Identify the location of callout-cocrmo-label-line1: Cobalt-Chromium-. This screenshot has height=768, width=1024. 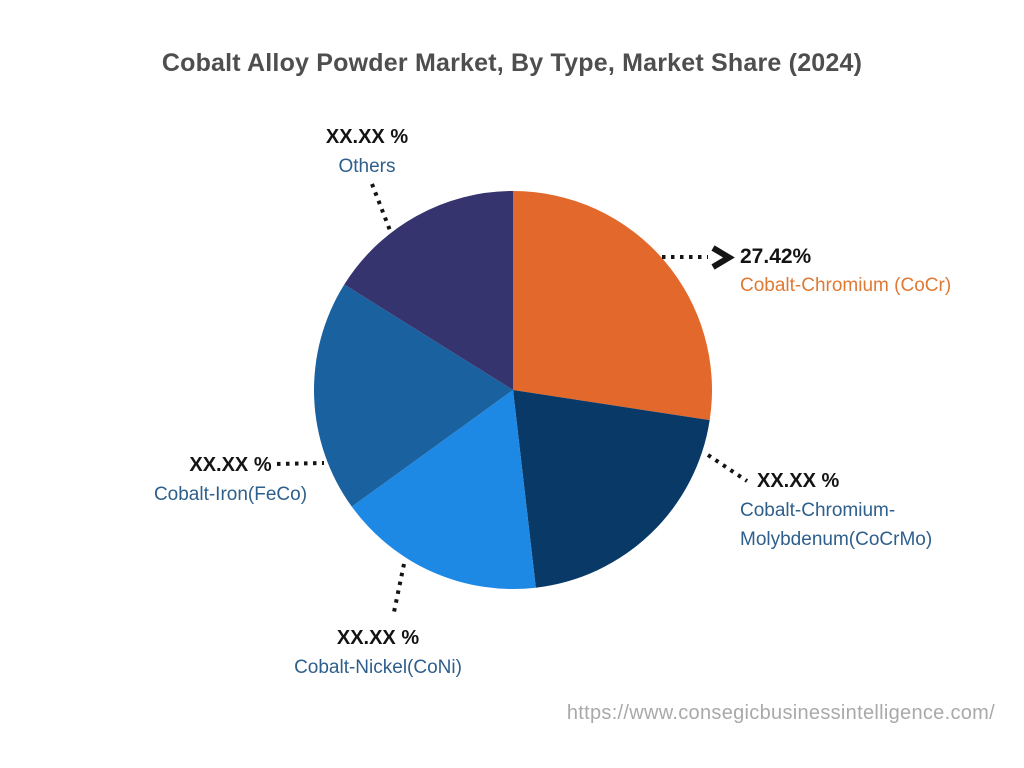
(818, 510).